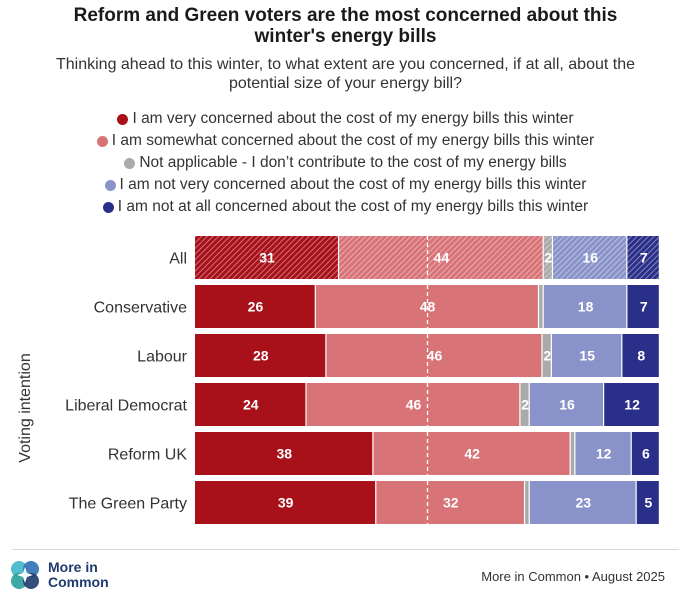 The width and height of the screenshot is (691, 612). I want to click on legend-swatch-very-concerned, so click(123, 119).